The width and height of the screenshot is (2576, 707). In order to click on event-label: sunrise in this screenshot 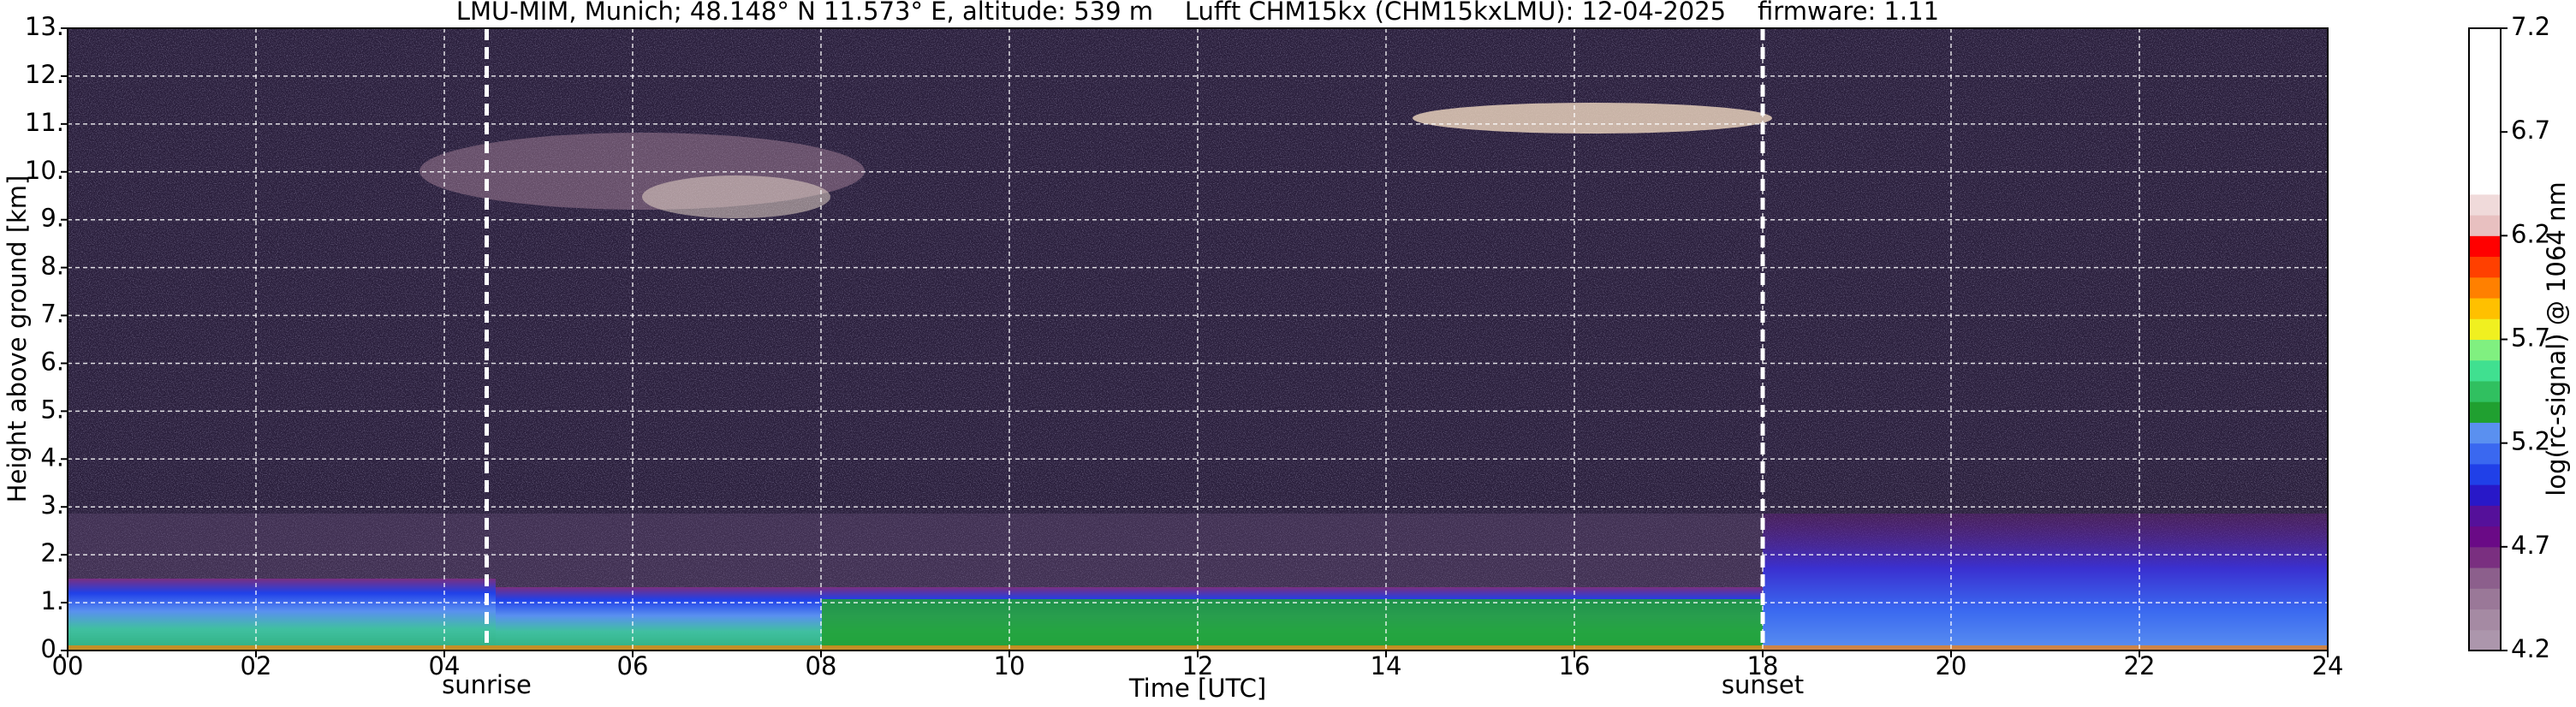, I will do `click(487, 684)`.